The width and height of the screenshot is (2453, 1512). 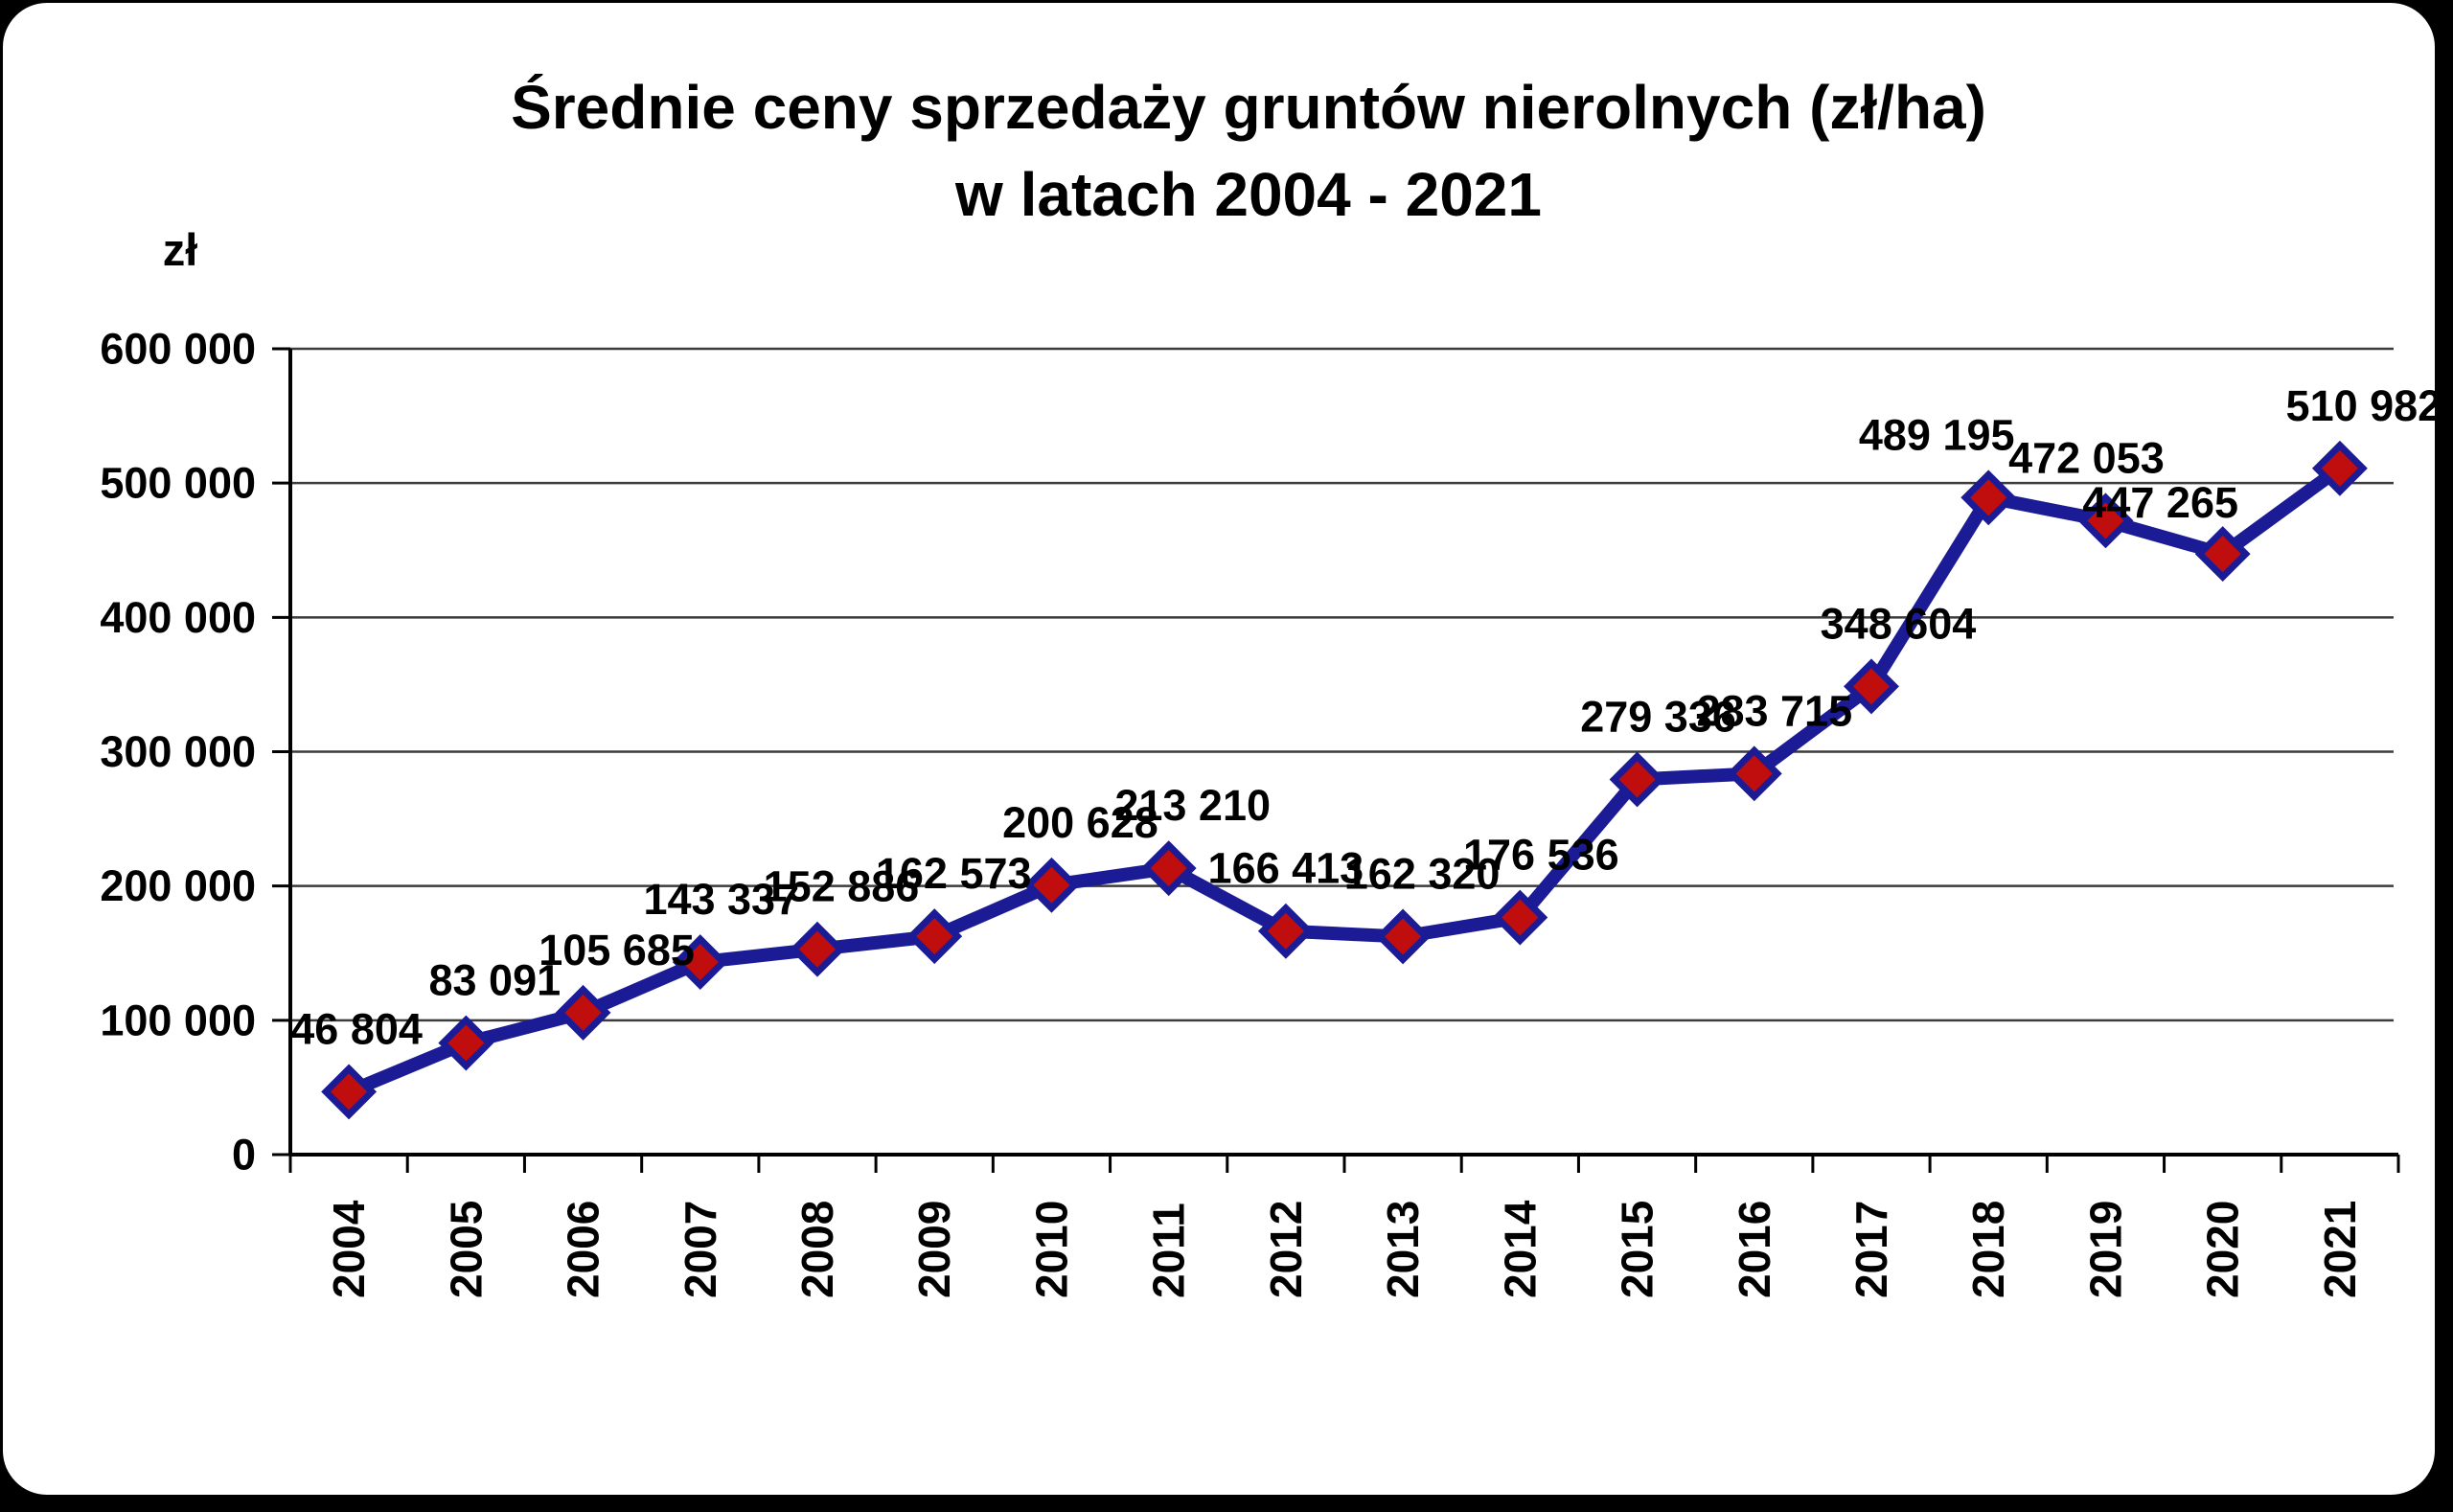 I want to click on data-point-marker-2014, so click(x=1520, y=917).